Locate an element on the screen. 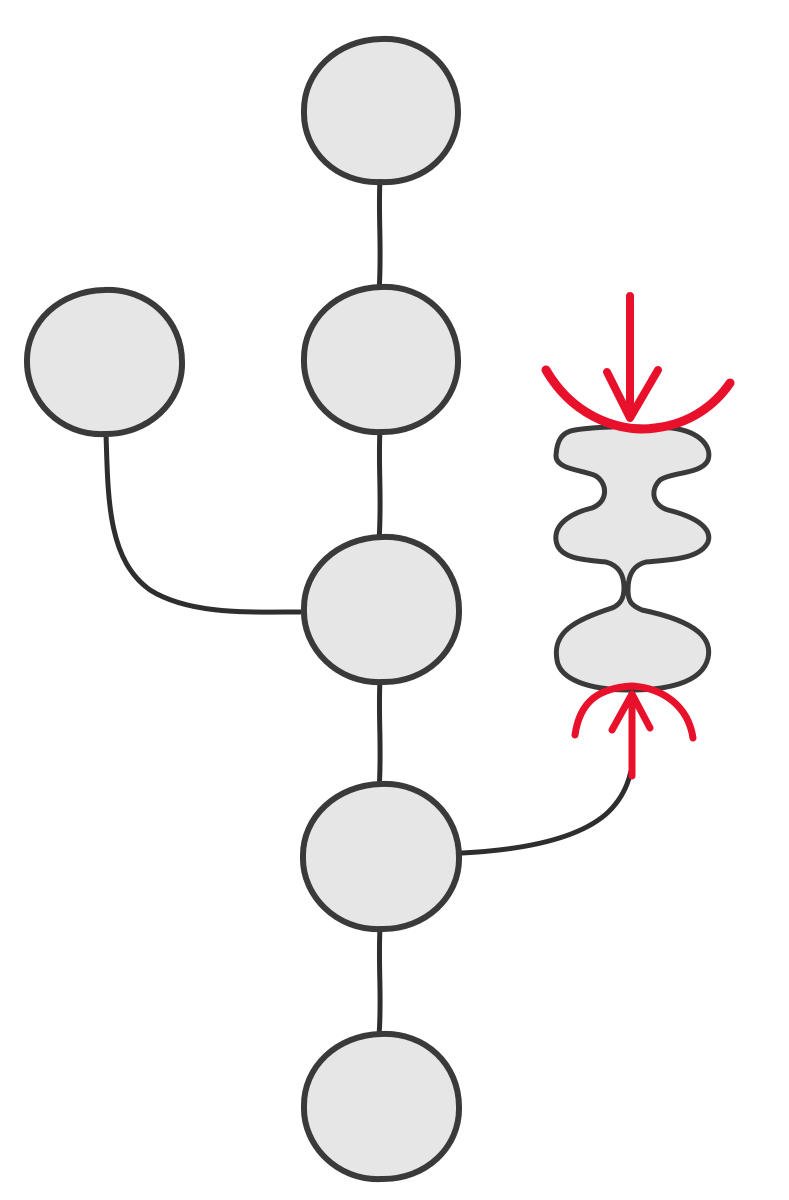  edge-merge-to-branch-point is located at coordinates (379, 735).